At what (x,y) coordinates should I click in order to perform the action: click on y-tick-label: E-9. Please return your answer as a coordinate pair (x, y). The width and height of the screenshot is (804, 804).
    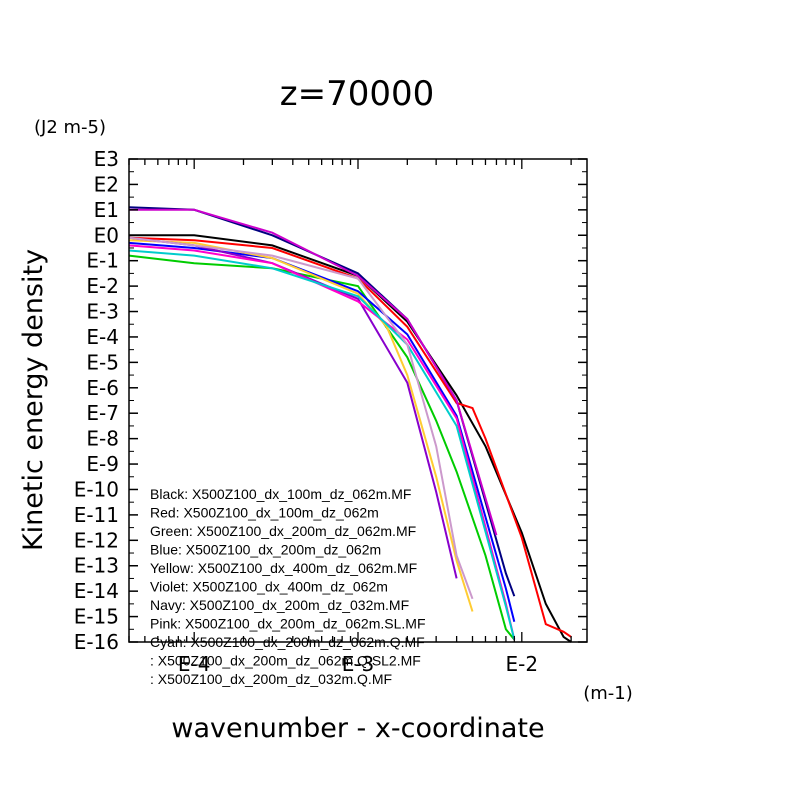
    Looking at the image, I should click on (102, 464).